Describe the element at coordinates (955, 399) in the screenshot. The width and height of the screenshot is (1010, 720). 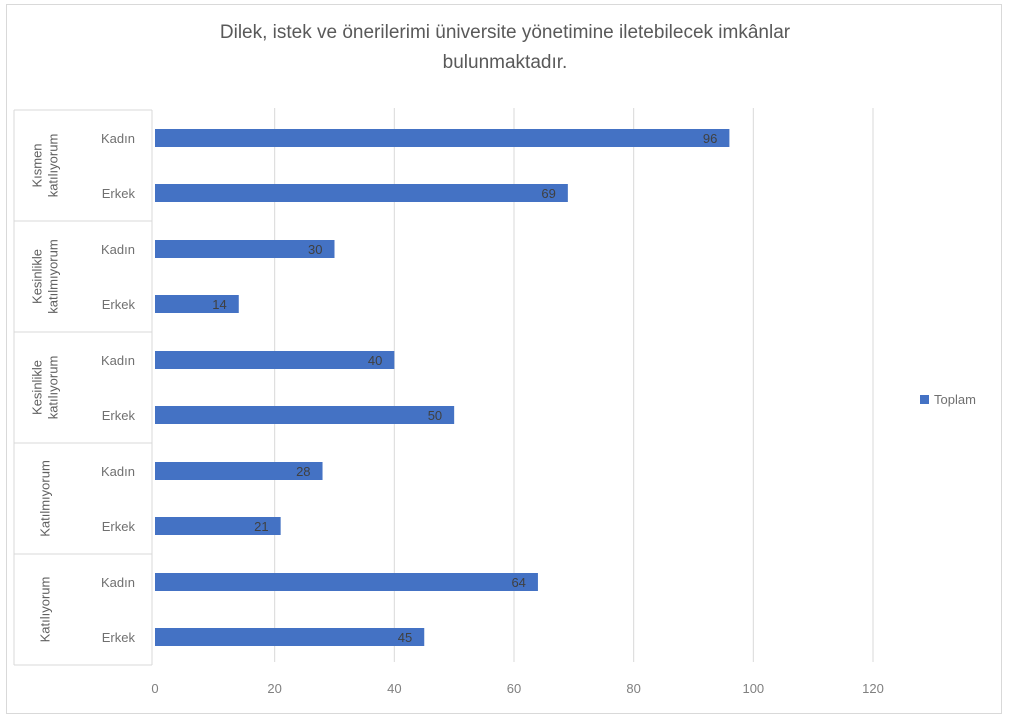
I see `legend-label: Toplam` at that location.